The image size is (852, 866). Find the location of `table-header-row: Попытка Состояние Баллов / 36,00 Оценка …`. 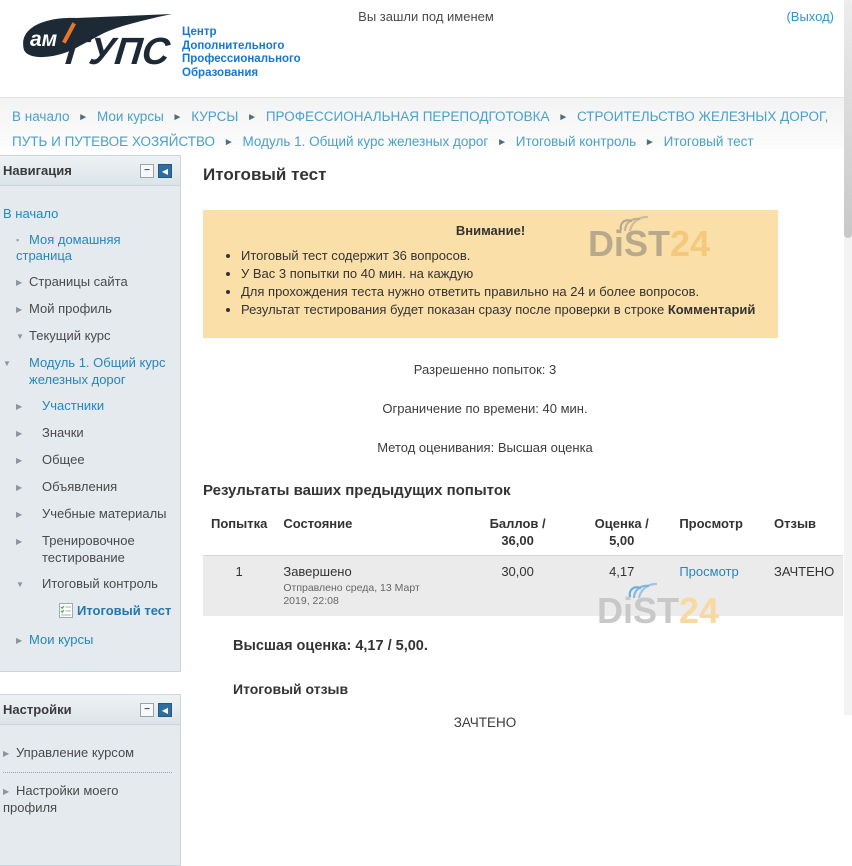

table-header-row: Попытка Состояние Баллов / 36,00 Оценка … is located at coordinates (523, 532).